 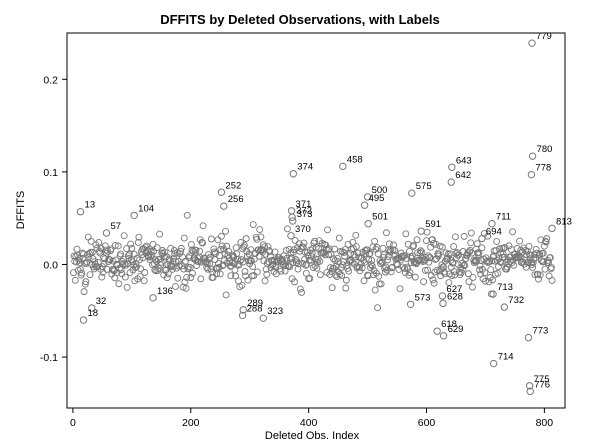 I want to click on point-label: 458, so click(x=355, y=159).